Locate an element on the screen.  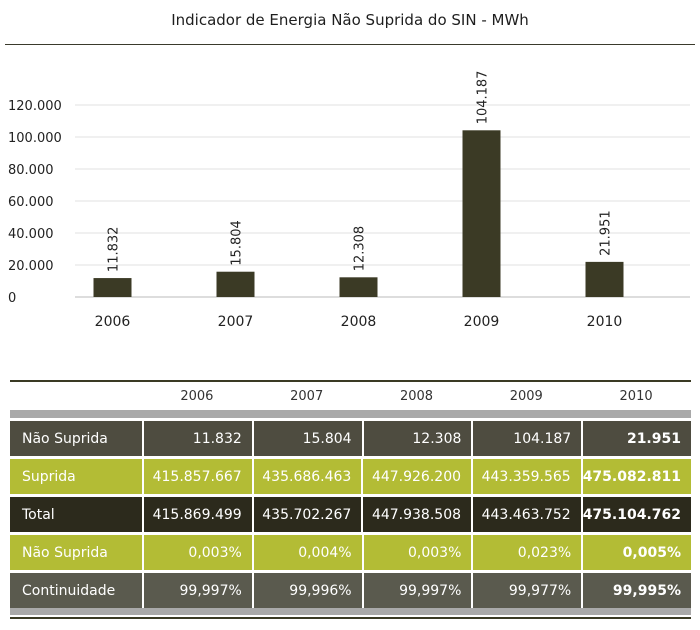
x-tick-label: 2008 is located at coordinates (359, 322).